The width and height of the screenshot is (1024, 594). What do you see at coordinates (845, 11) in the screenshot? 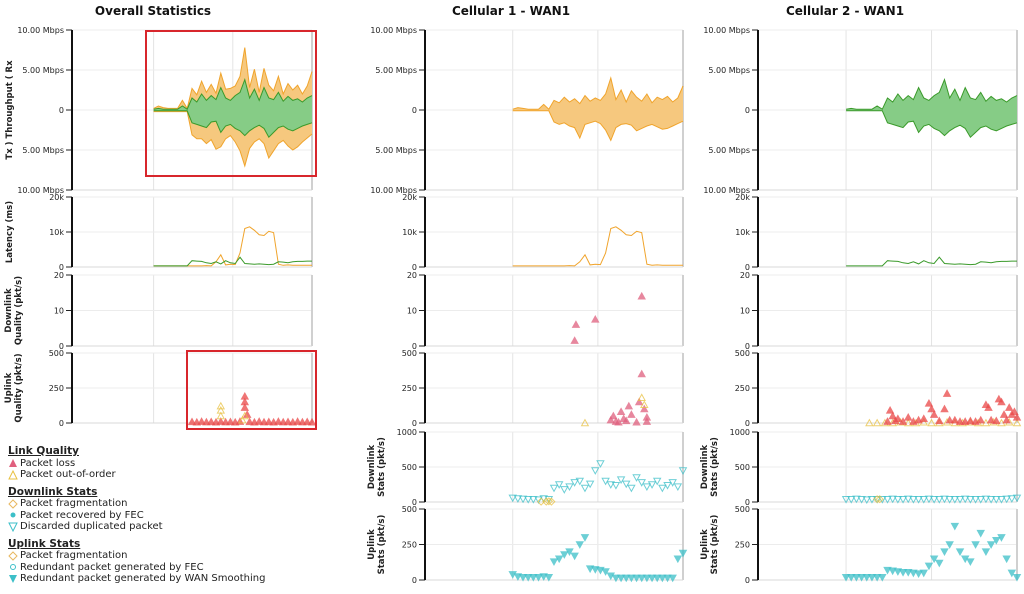
I see `chart-title: Cellular 2 - WAN1` at bounding box center [845, 11].